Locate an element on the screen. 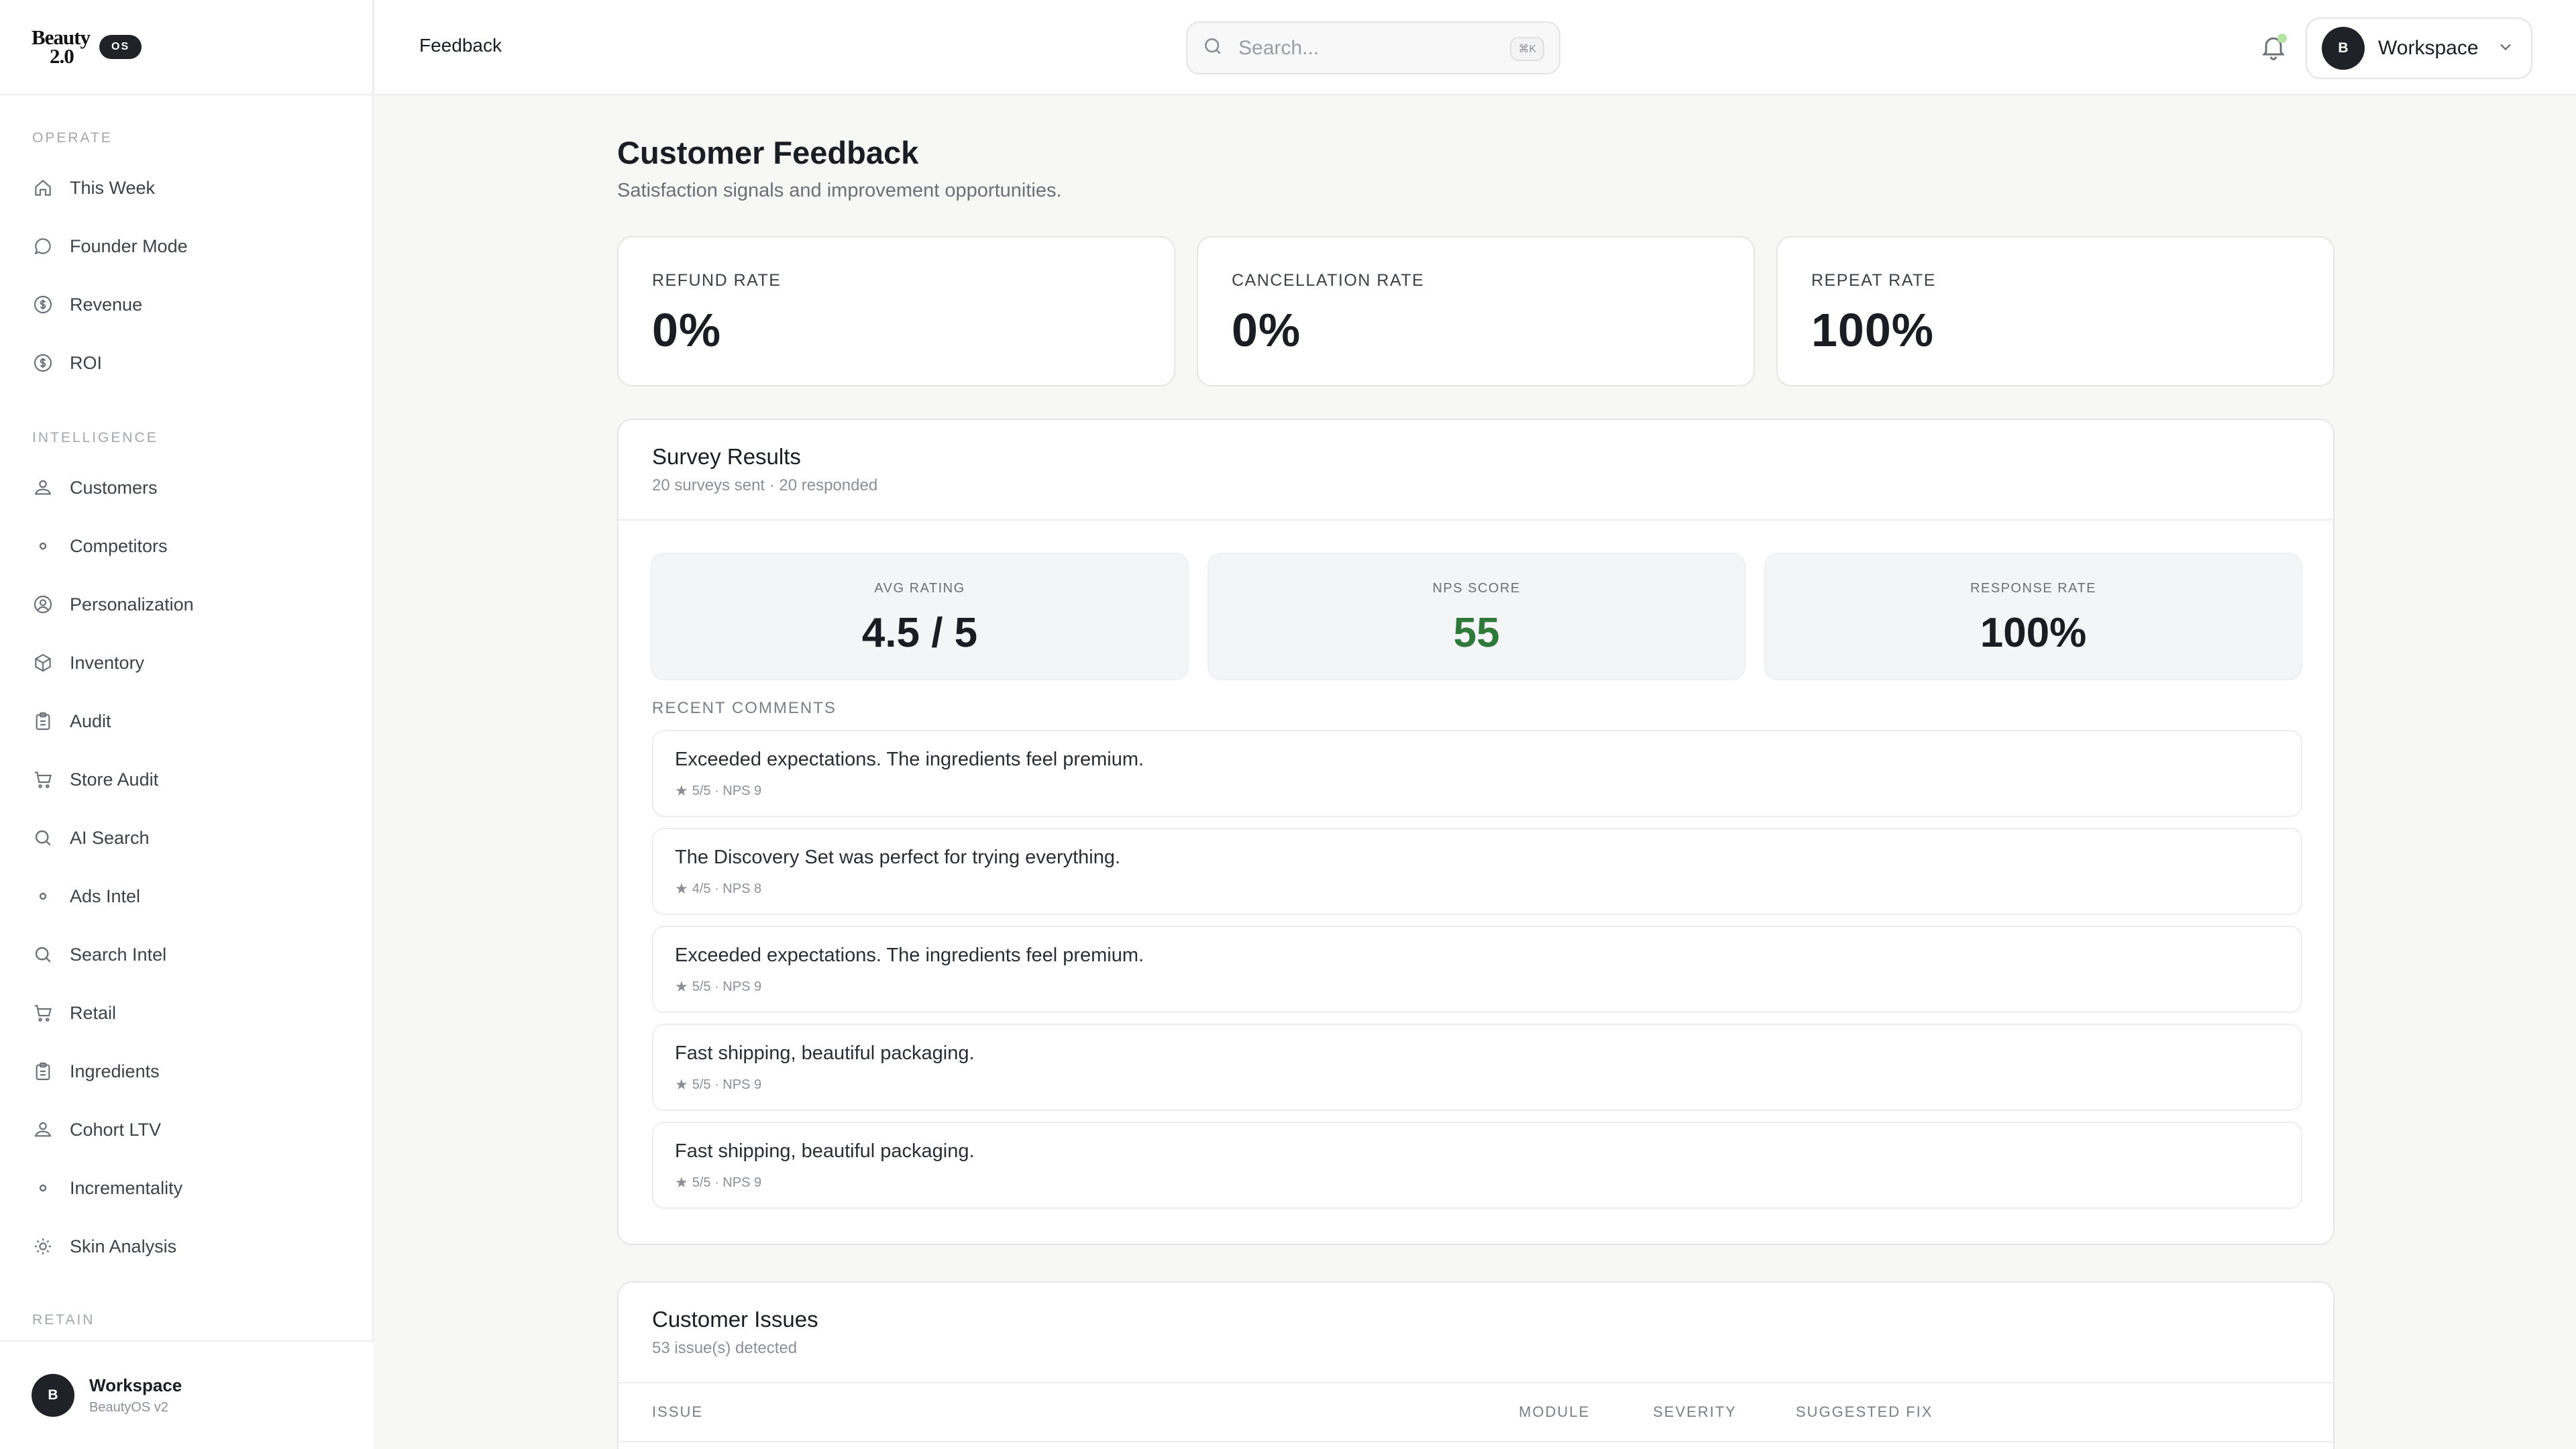 The image size is (2576, 1449). brand-logo: Beauty 2.0 is located at coordinates (61, 46).